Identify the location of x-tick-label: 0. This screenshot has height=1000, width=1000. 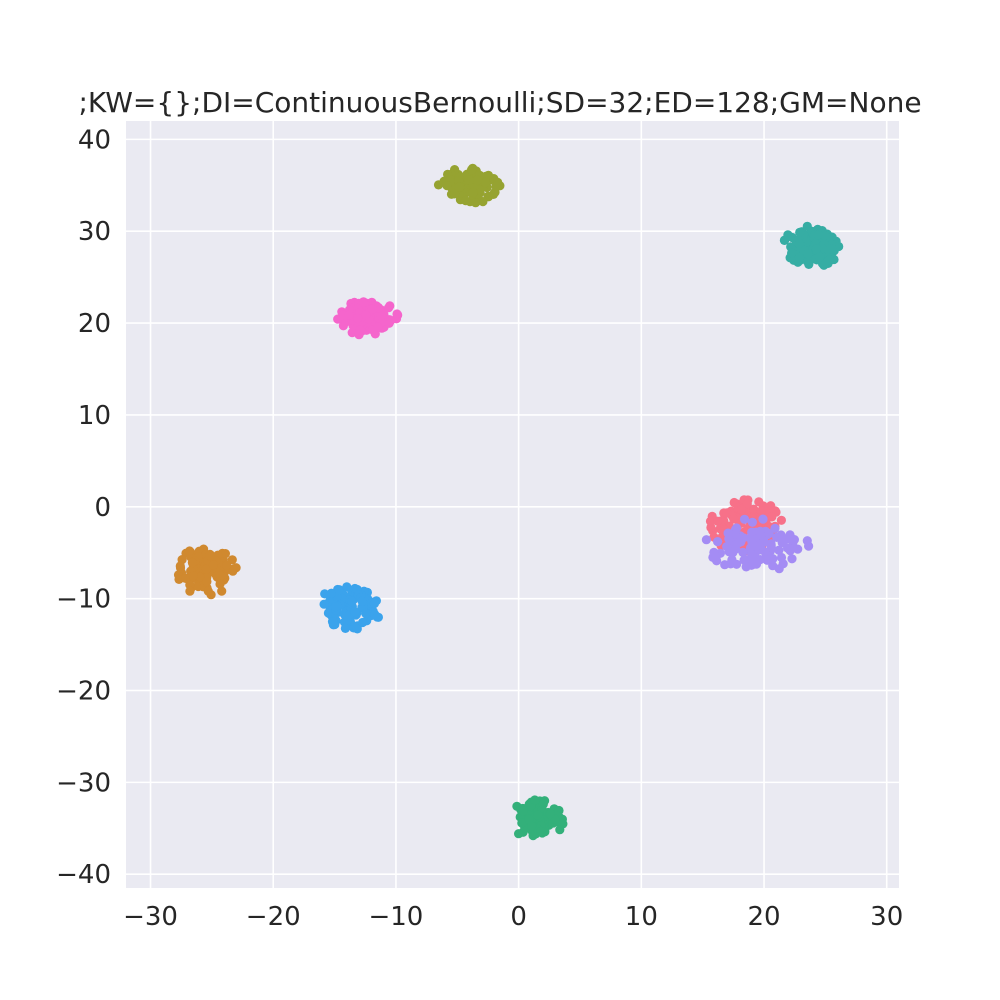
(518, 917).